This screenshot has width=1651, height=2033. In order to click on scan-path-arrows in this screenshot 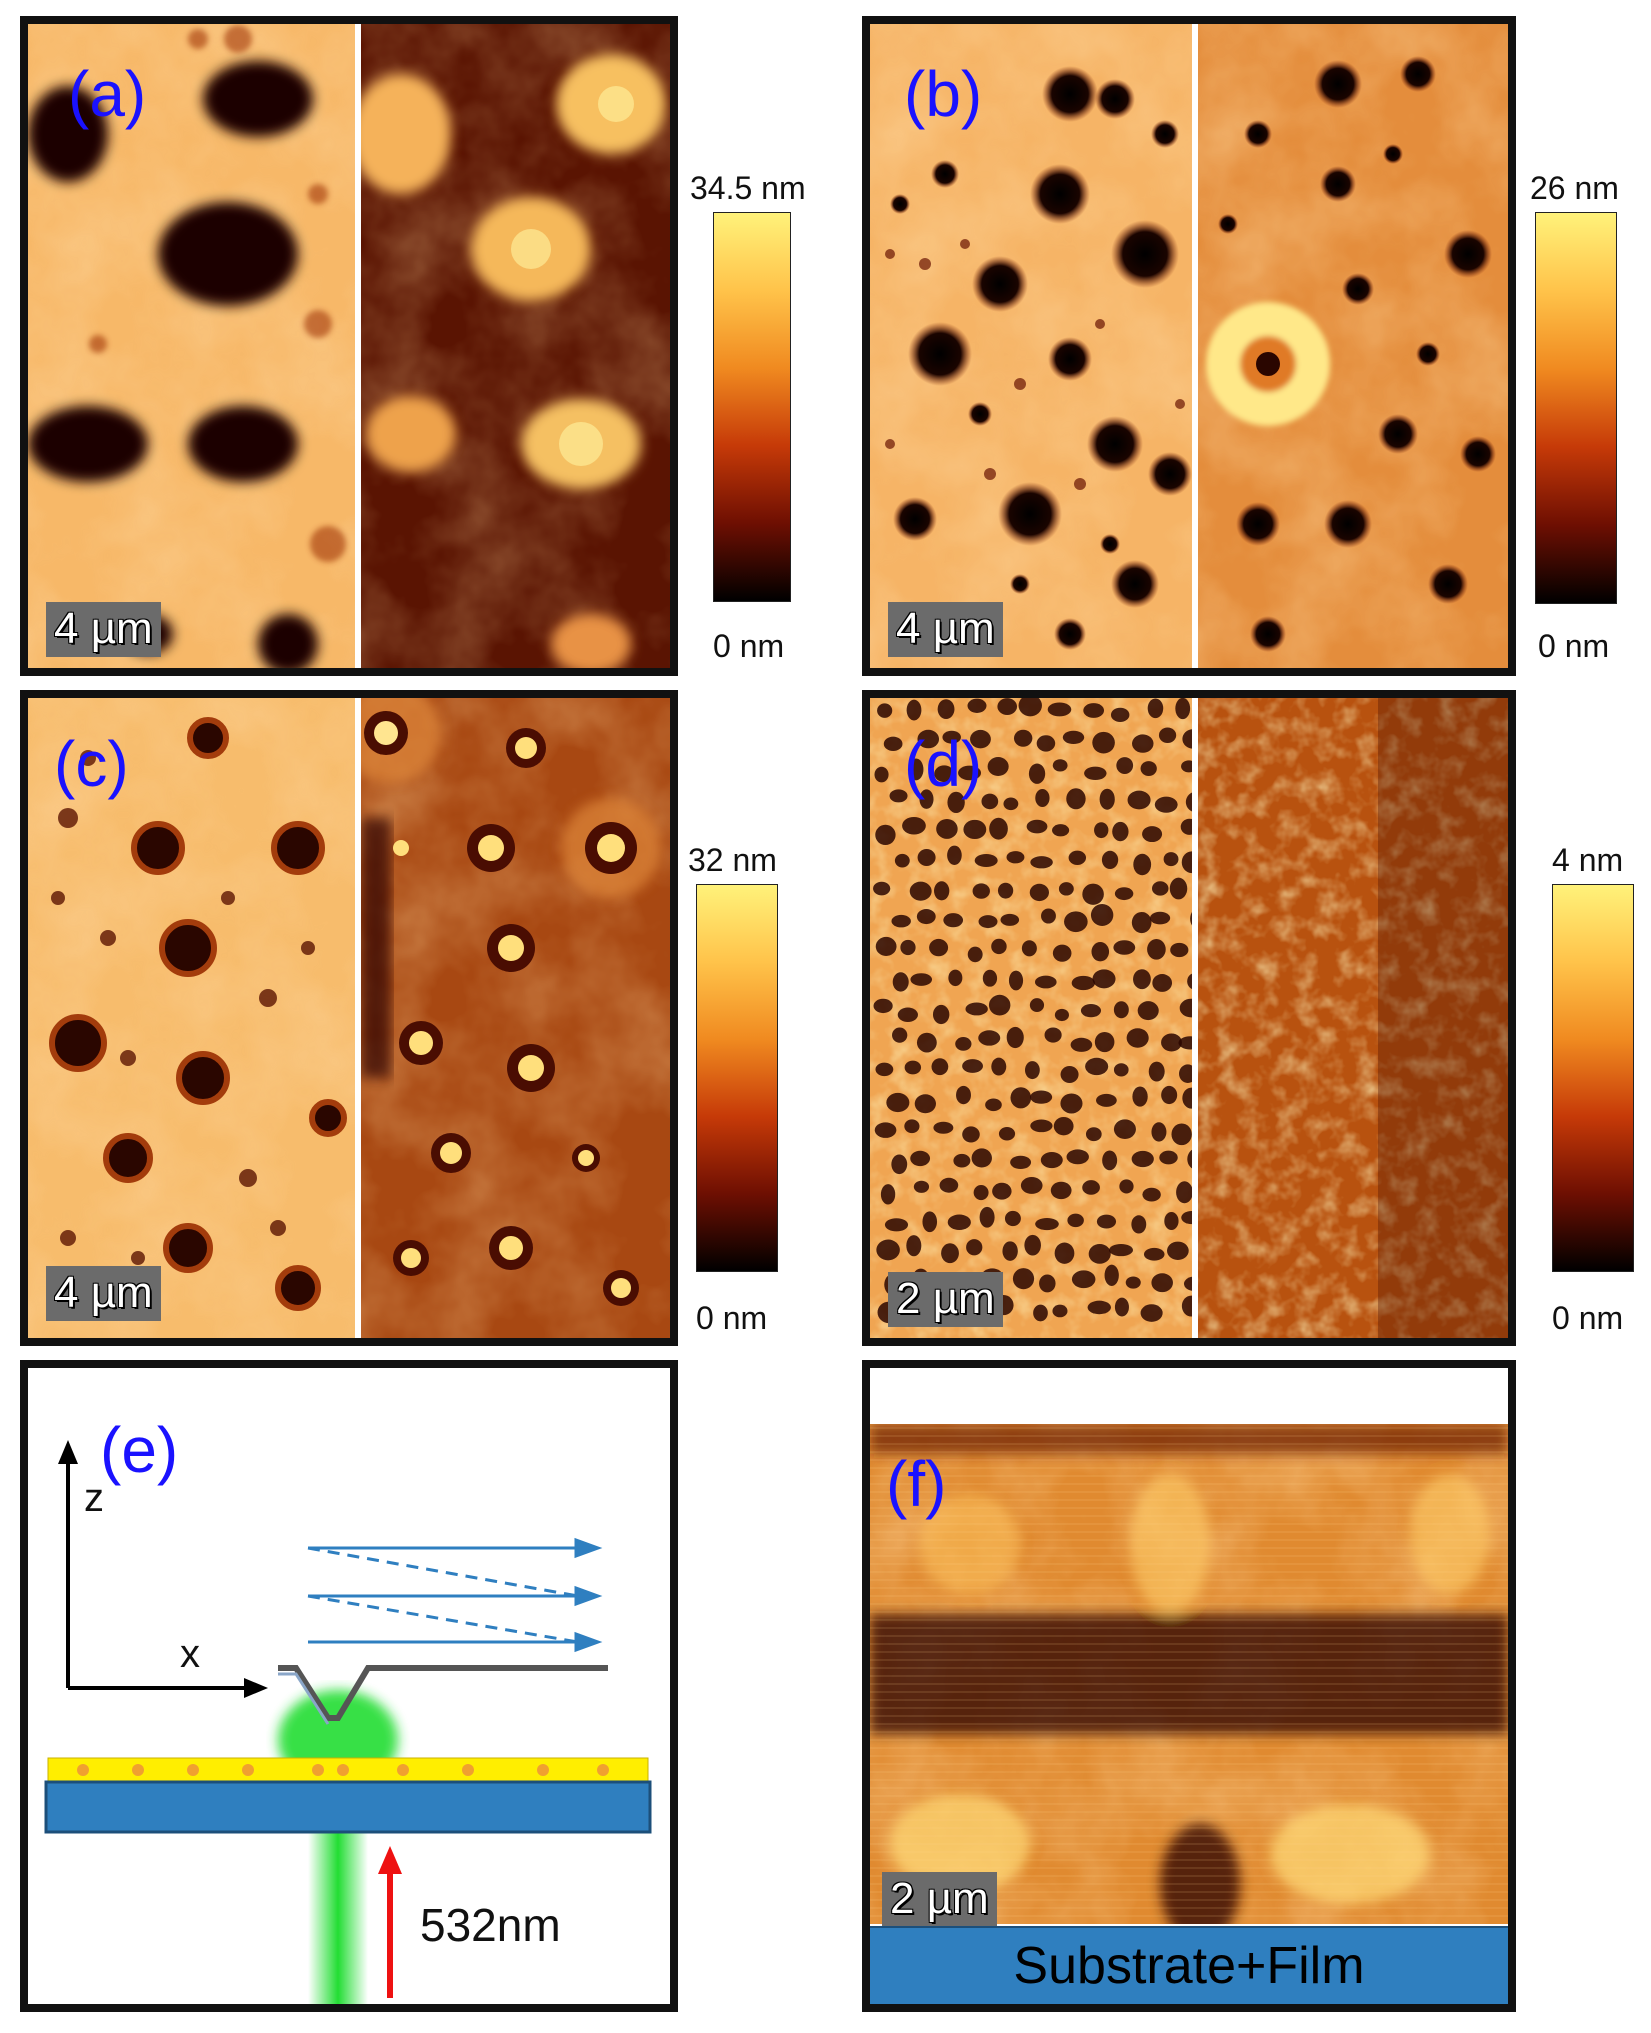, I will do `click(455, 1595)`.